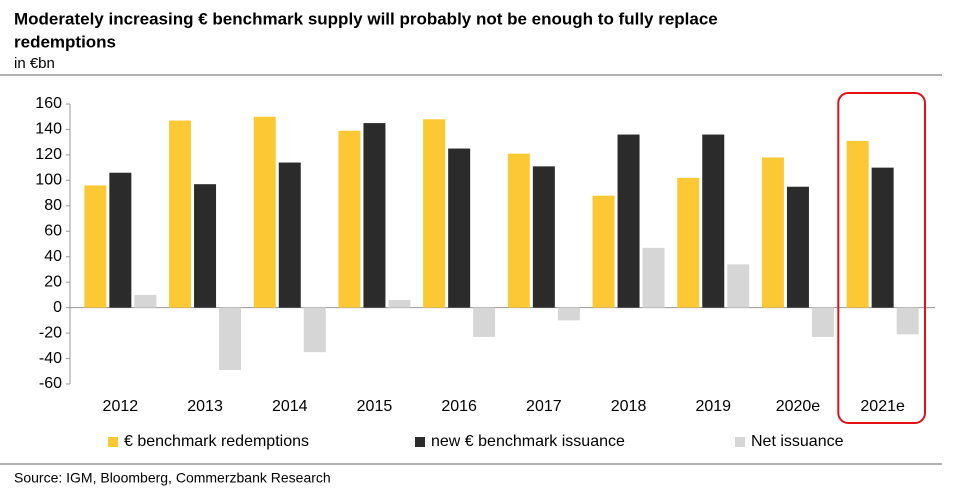  I want to click on x-tick-label: 2014, so click(290, 406).